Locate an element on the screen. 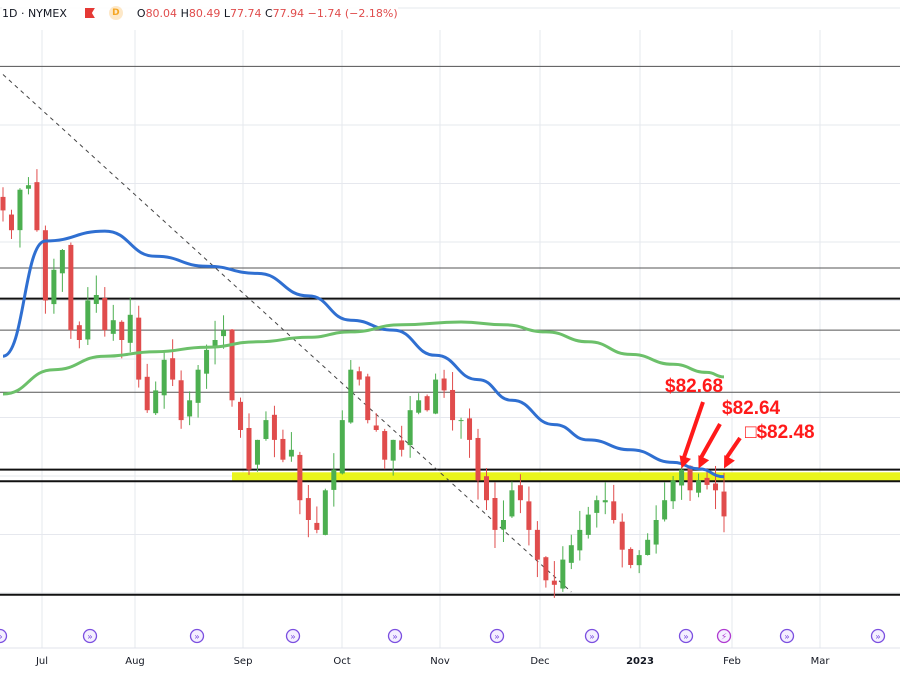 The image size is (900, 674). annotation-label: □$82.48 is located at coordinates (780, 432).